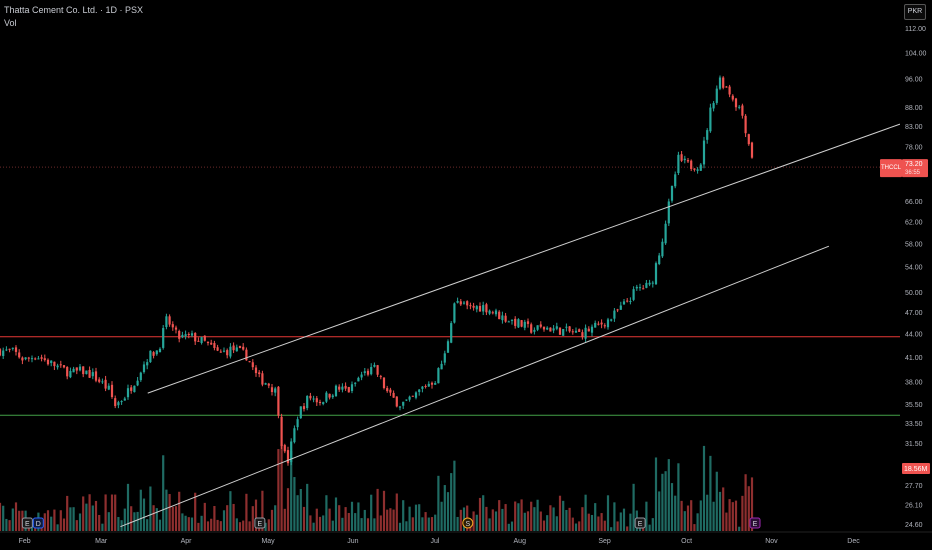 This screenshot has height=550, width=932. I want to click on y-axis-background, so click(916, 275).